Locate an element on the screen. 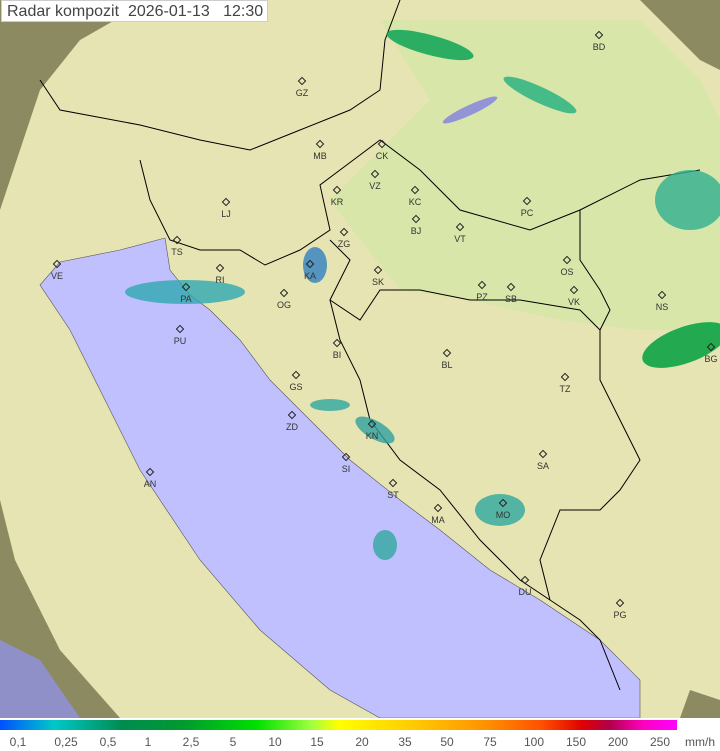 This screenshot has height=751, width=720. city-label: GZ is located at coordinates (302, 93).